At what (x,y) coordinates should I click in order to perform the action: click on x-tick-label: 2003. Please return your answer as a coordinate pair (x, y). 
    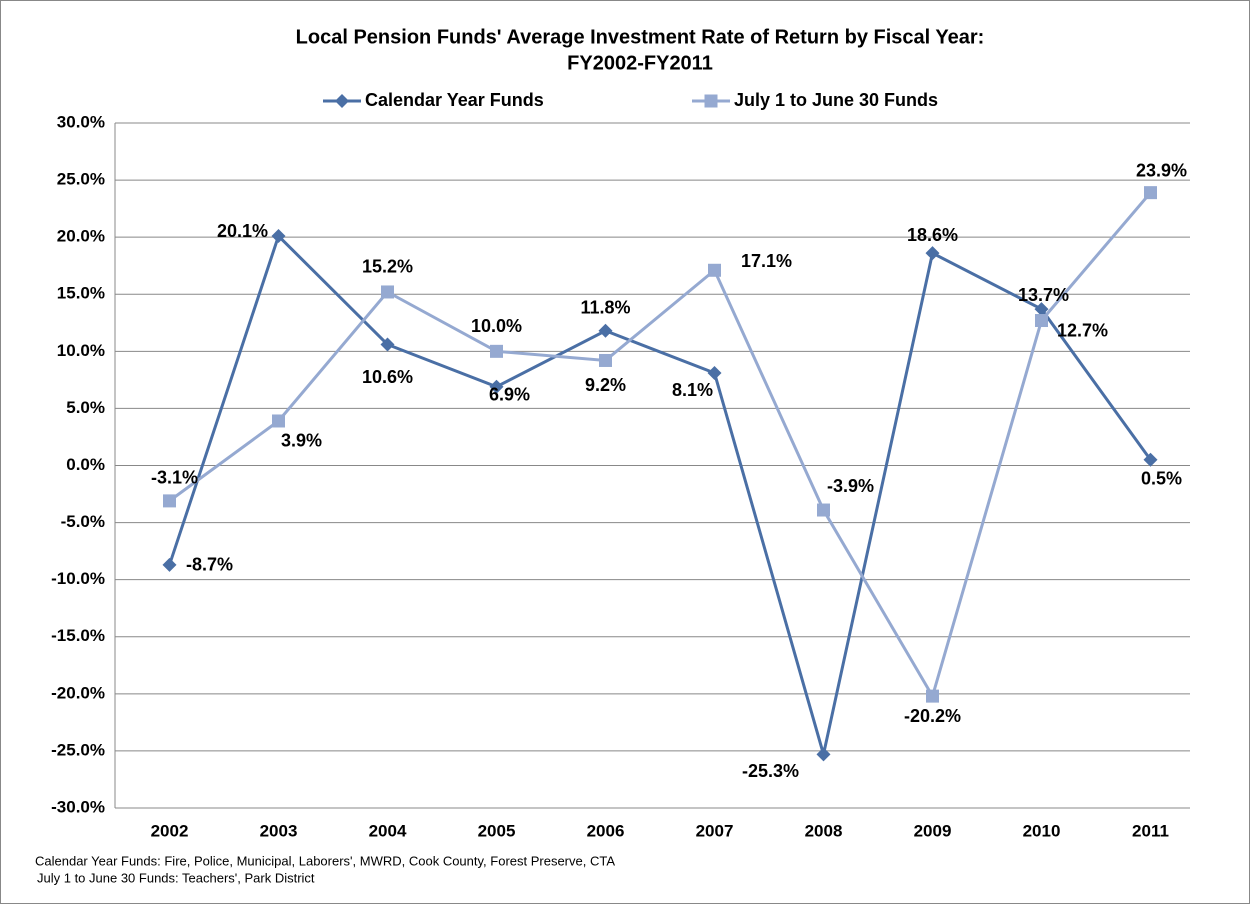
    Looking at the image, I should click on (279, 830).